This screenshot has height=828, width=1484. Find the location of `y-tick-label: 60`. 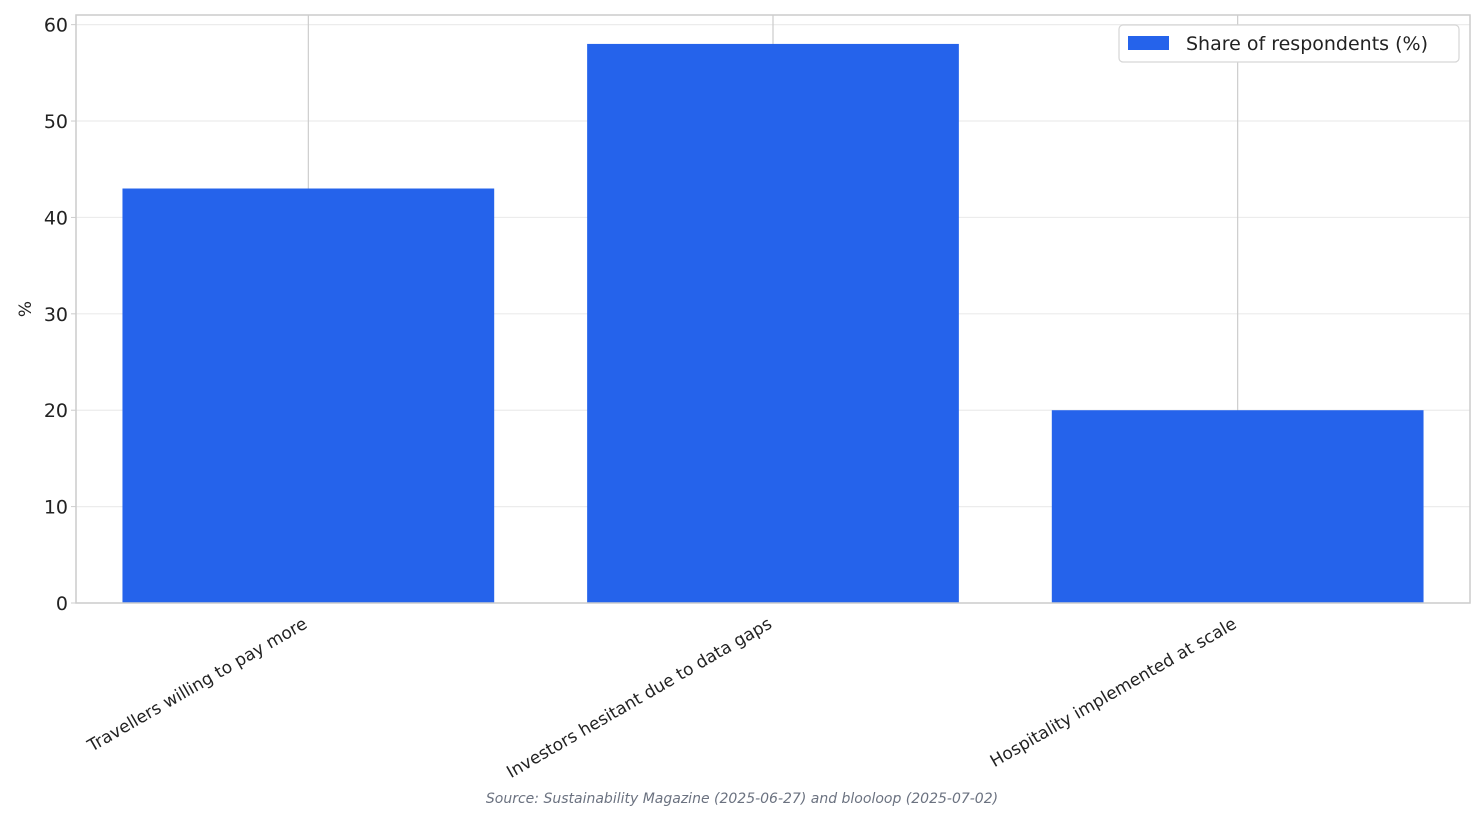

y-tick-label: 60 is located at coordinates (56, 26).